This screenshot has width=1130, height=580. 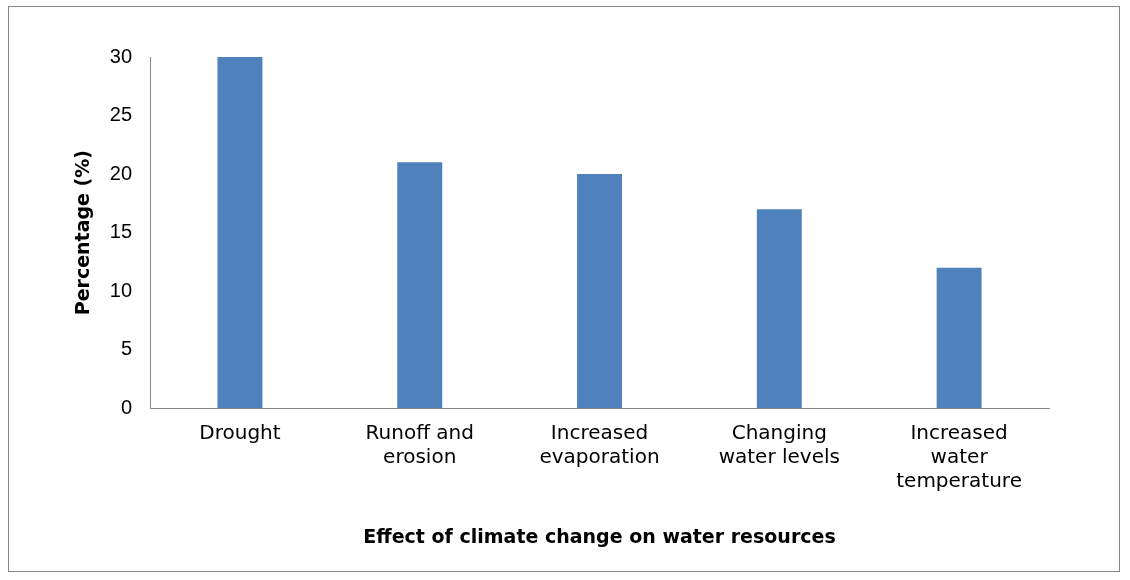 I want to click on x-tick-label: Drought, so click(x=240, y=432).